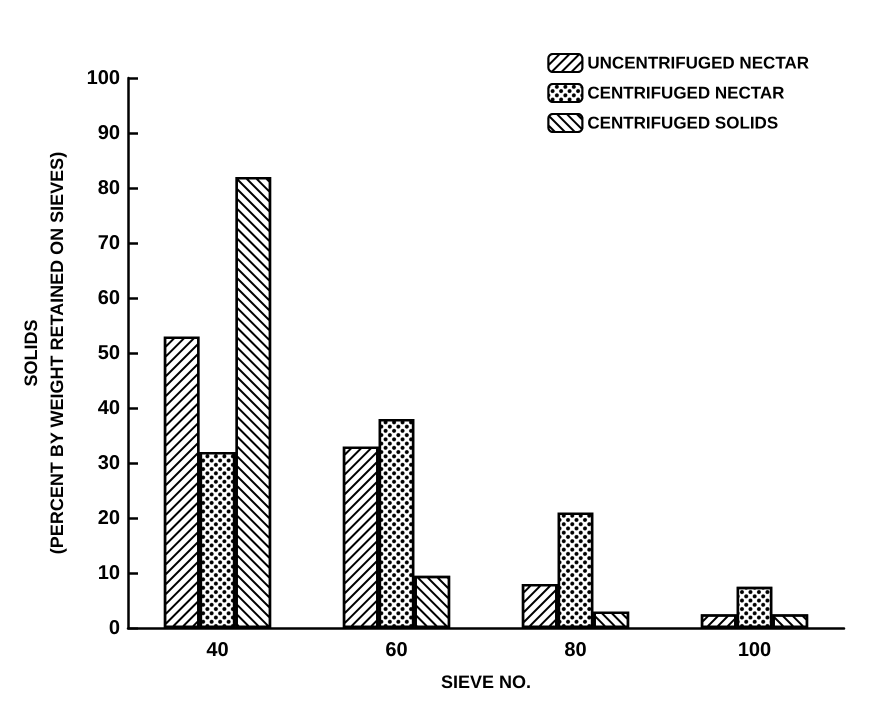 Image resolution: width=882 pixels, height=723 pixels. I want to click on x-tick-label: 60, so click(396, 650).